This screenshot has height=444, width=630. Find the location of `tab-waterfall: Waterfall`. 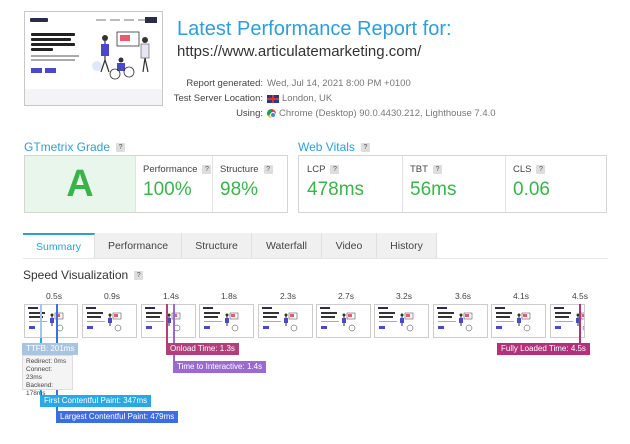

tab-waterfall: Waterfall is located at coordinates (287, 246).